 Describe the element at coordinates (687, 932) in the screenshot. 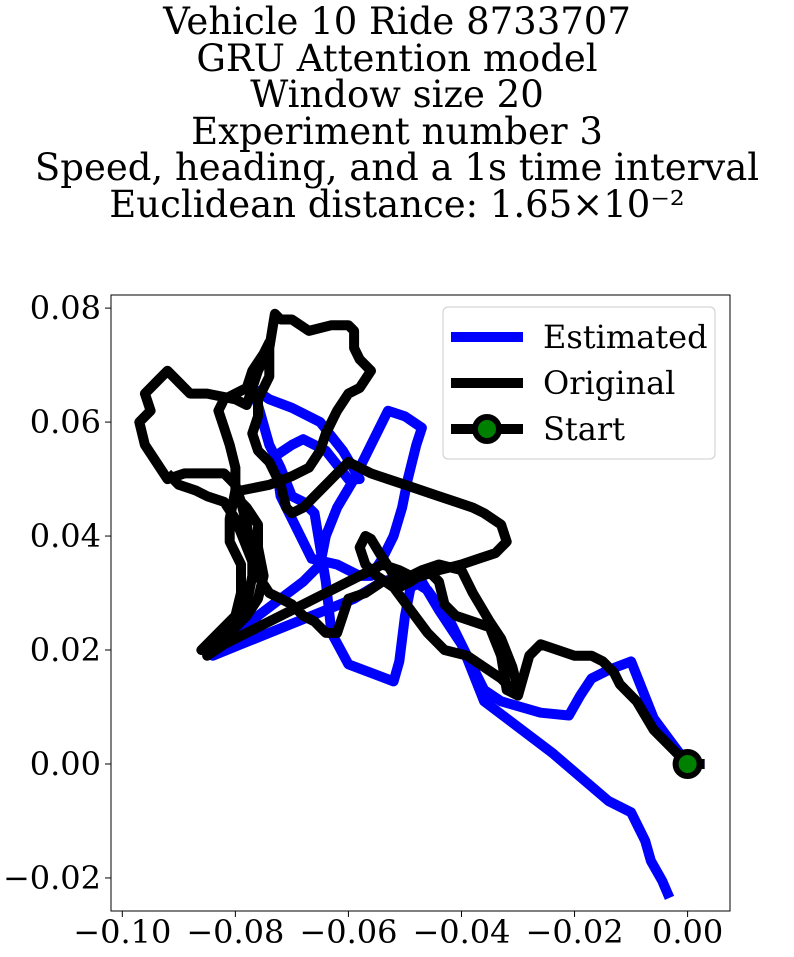

I see `x-tick-label: 0.00` at that location.